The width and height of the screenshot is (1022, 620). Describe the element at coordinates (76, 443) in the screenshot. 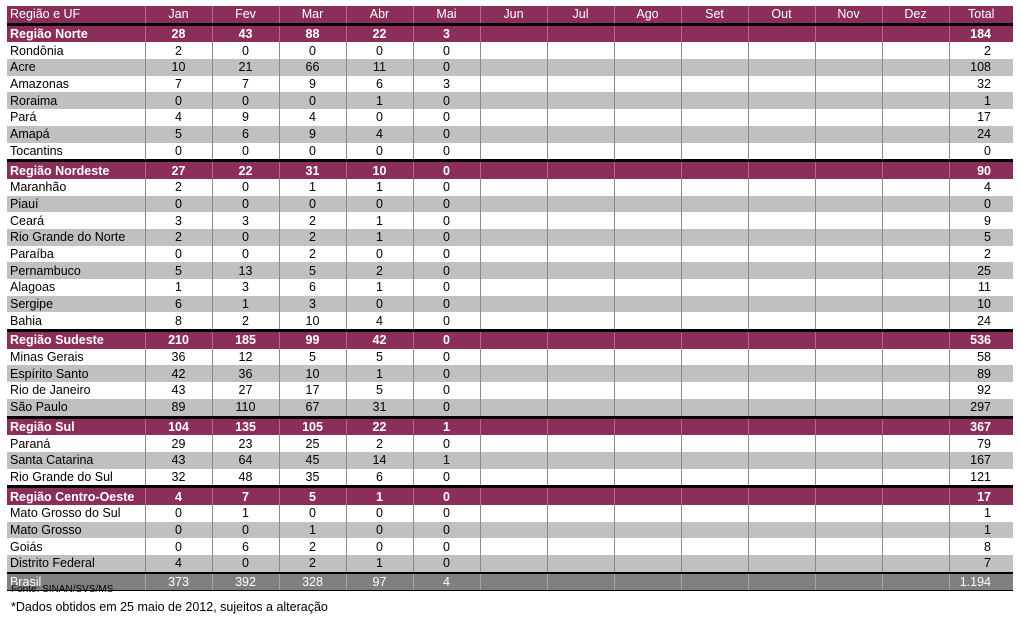

I see `row-label: Paraná` at that location.